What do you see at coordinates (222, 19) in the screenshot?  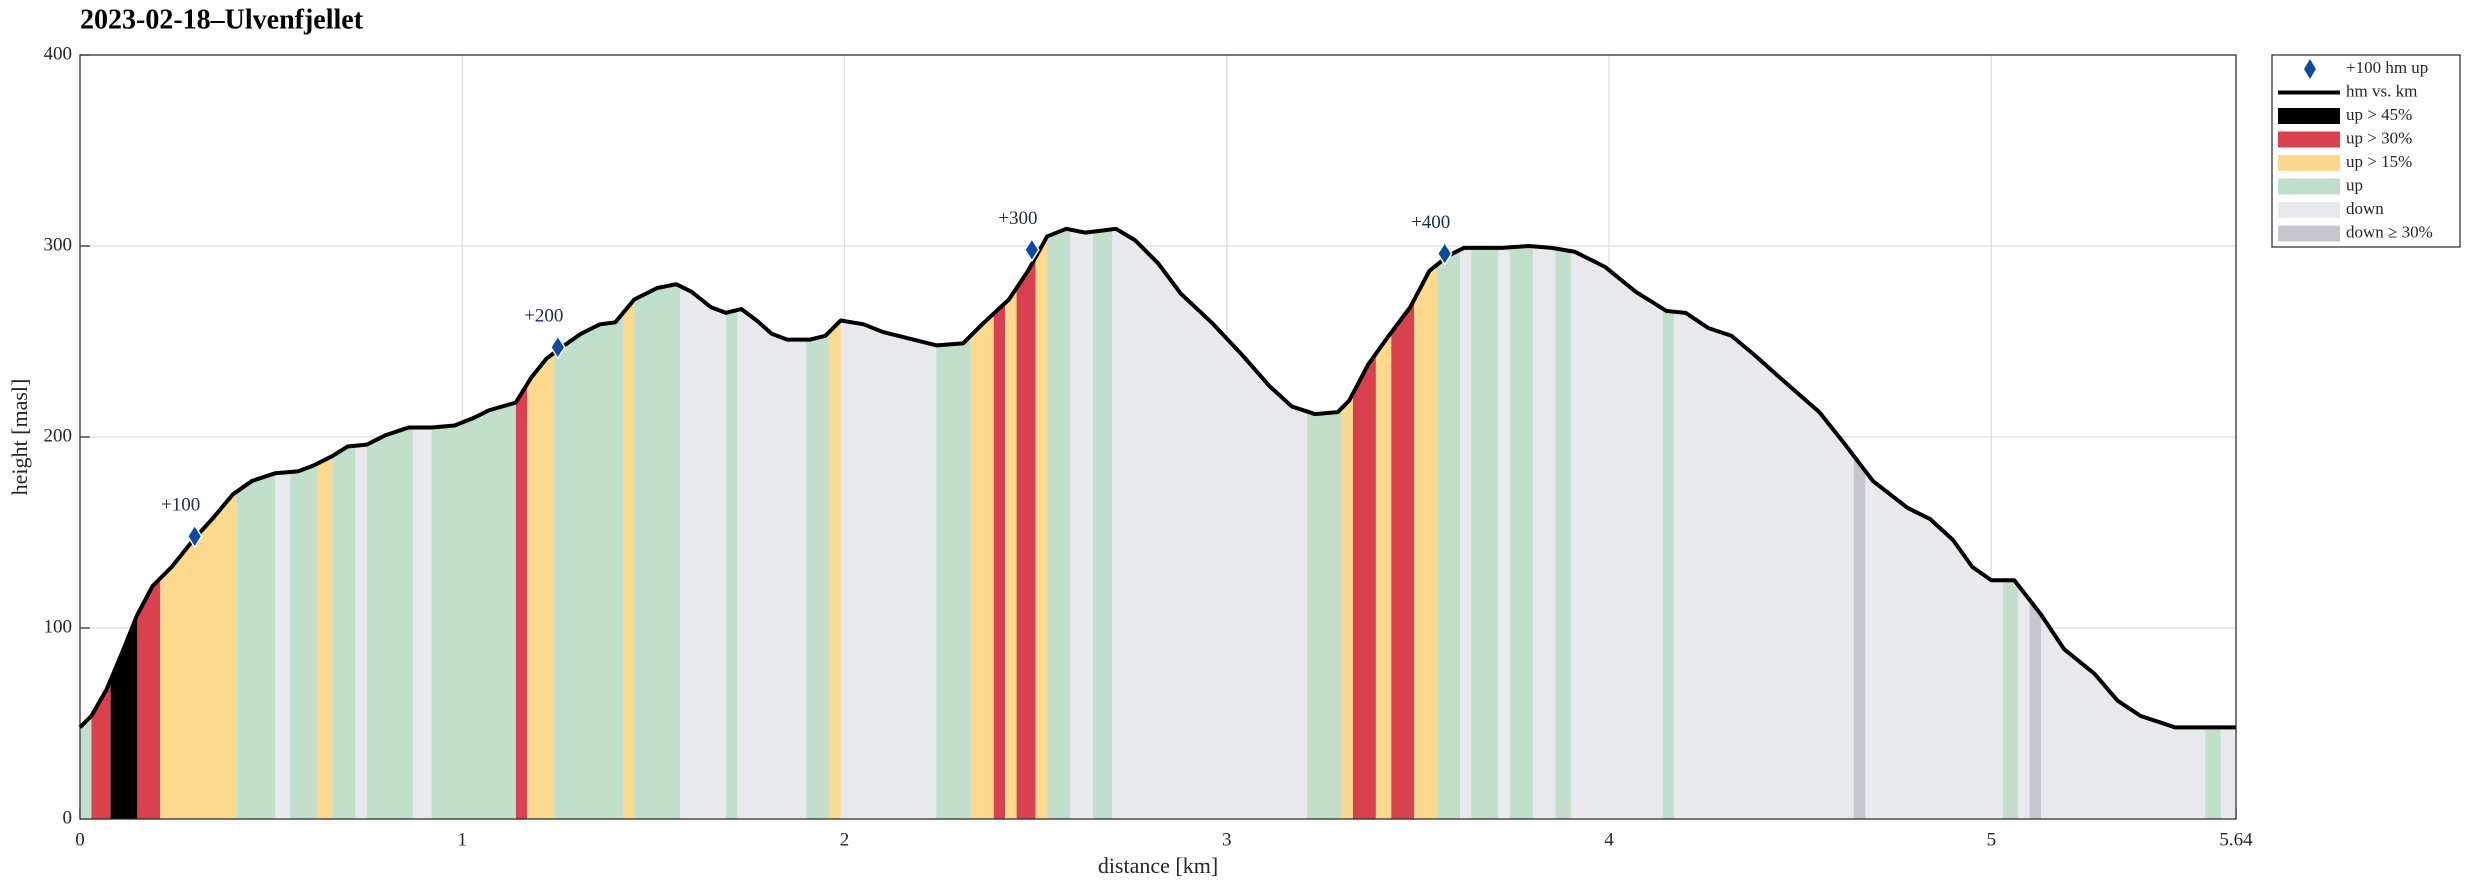 I see `chart-title: 2023-02-18–Ulvenfjellet` at bounding box center [222, 19].